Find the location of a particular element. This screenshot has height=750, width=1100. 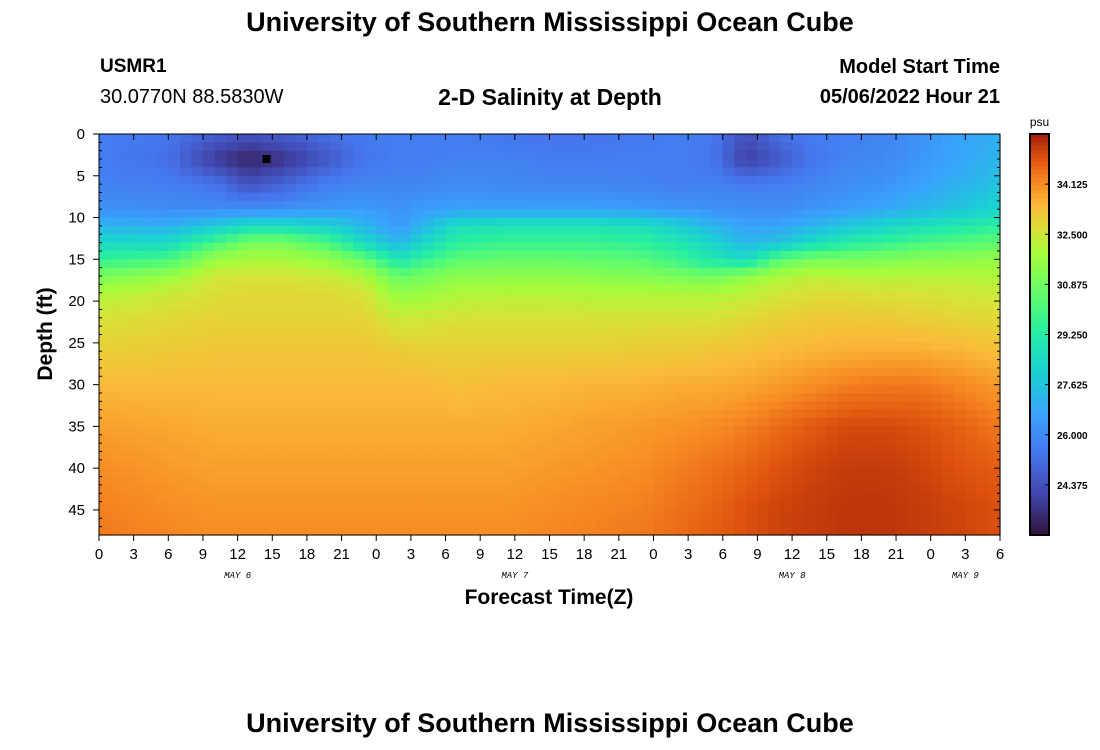

station-marker is located at coordinates (266, 159).